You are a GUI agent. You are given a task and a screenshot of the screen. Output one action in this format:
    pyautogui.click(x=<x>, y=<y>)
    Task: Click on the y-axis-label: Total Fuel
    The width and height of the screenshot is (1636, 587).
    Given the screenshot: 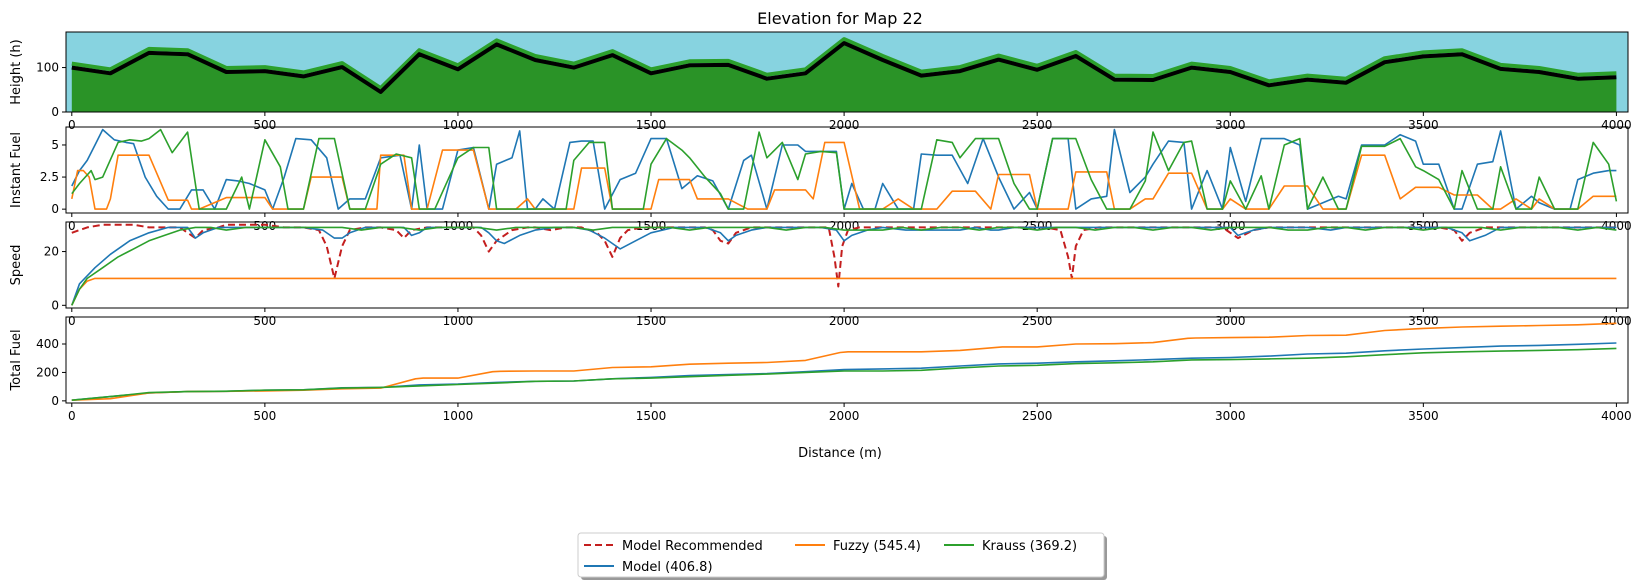 What is the action you would take?
    pyautogui.click(x=16, y=360)
    